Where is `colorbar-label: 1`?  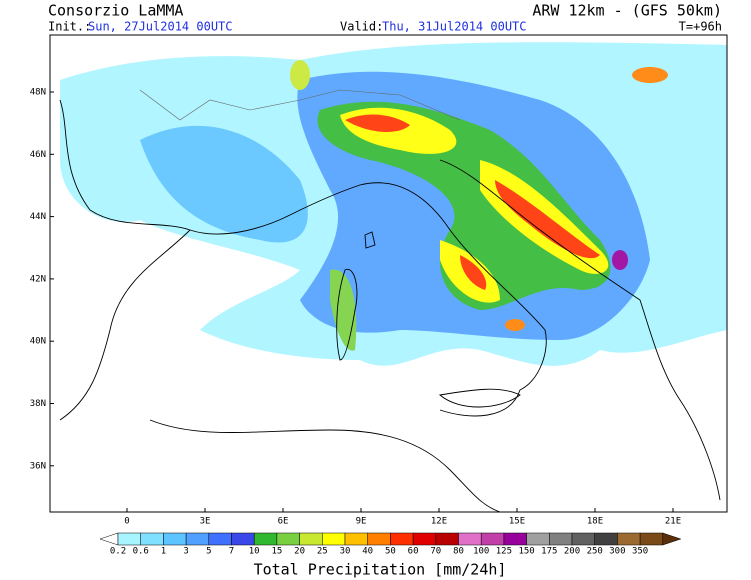 colorbar-label: 1 is located at coordinates (163, 552).